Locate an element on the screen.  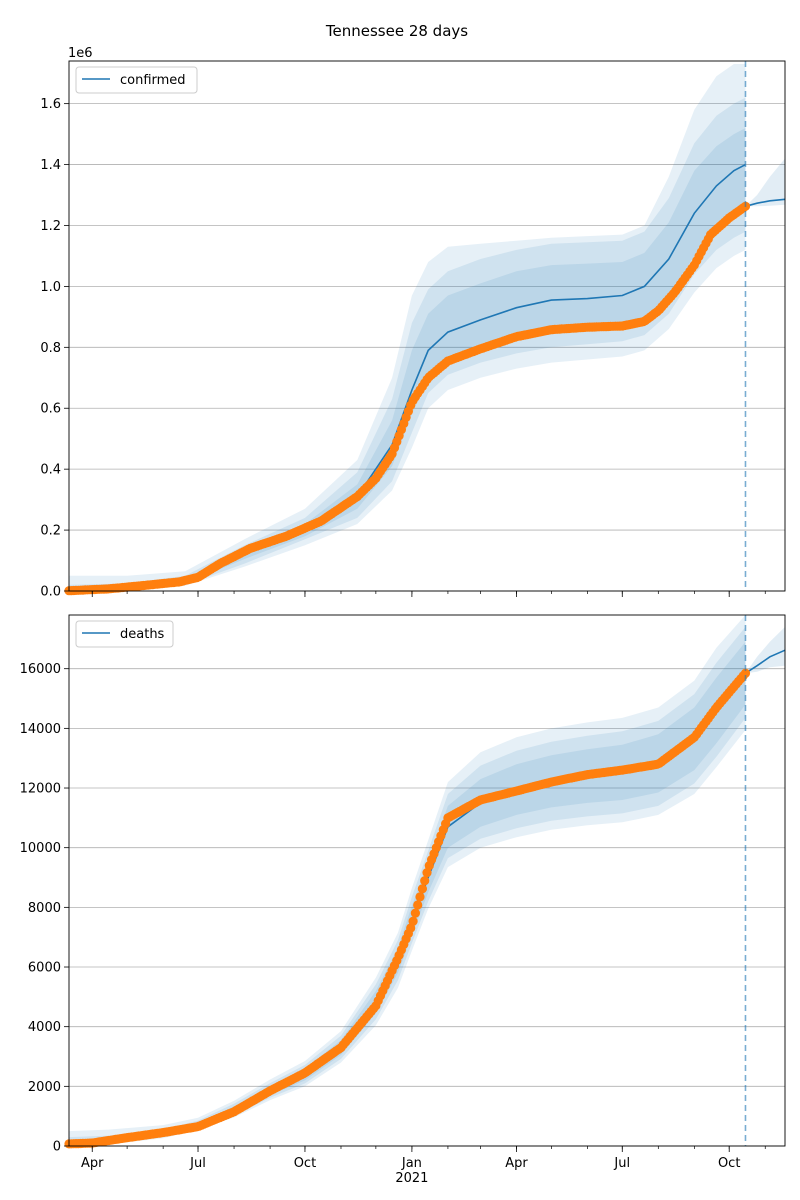
y-tick-label: 6000 is located at coordinates (44, 968).